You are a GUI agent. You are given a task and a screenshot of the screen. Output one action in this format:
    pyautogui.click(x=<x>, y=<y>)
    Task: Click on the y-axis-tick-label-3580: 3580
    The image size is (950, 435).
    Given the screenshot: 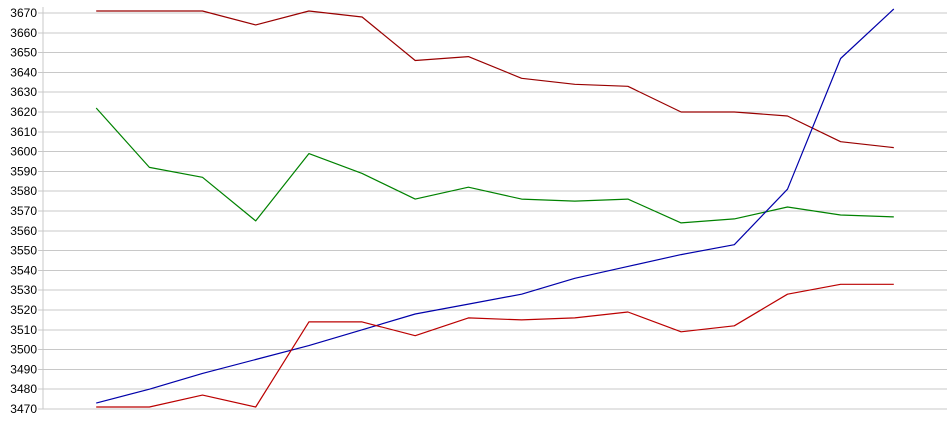 What is the action you would take?
    pyautogui.click(x=23, y=191)
    